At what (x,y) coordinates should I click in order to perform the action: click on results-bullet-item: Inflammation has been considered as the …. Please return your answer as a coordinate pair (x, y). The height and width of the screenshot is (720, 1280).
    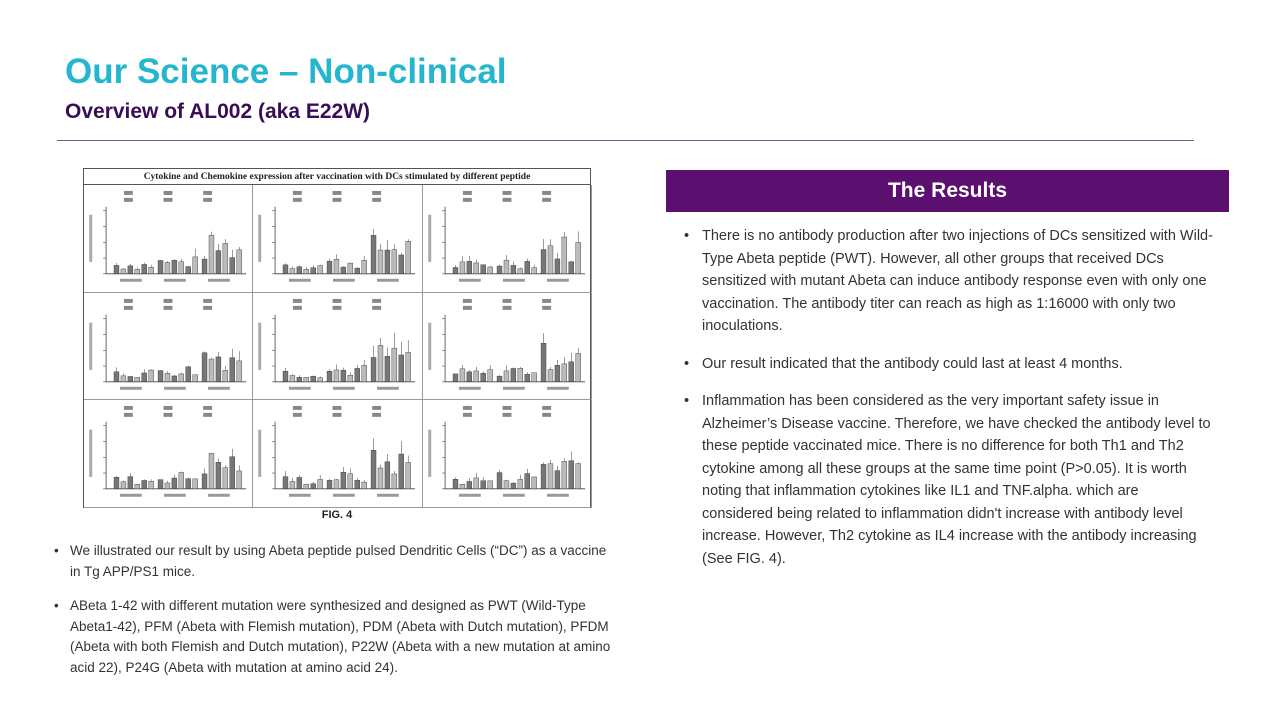
    Looking at the image, I should click on (948, 480).